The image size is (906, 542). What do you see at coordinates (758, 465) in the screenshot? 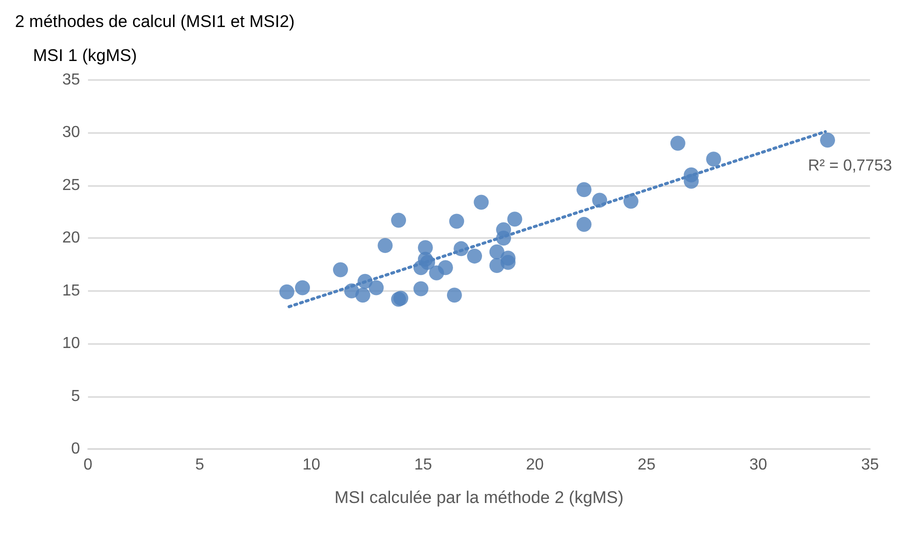
I see `x-tick-label: 30` at bounding box center [758, 465].